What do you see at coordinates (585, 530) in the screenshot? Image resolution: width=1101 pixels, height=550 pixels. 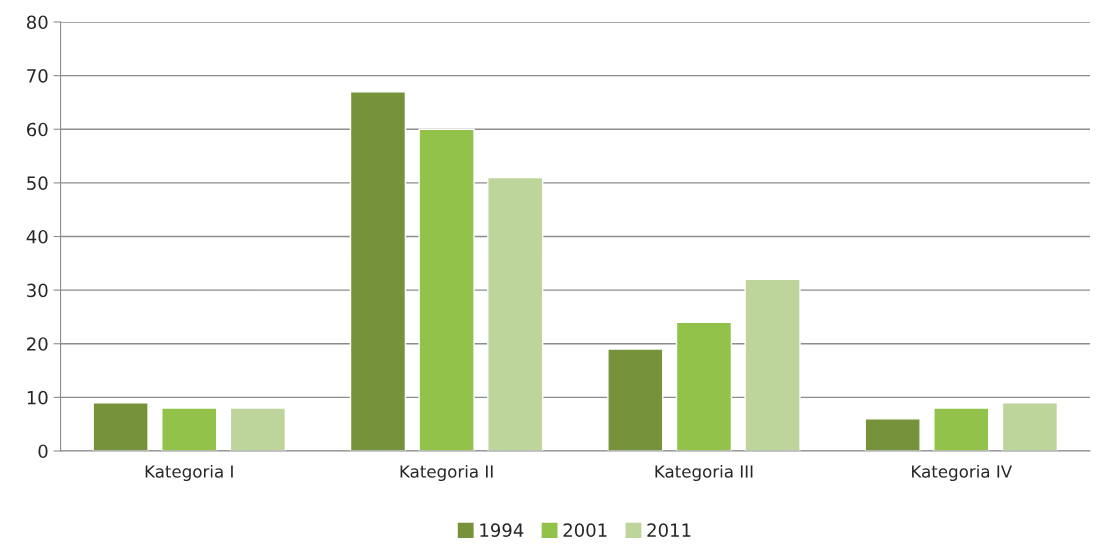 I see `legend-label: 2001` at bounding box center [585, 530].